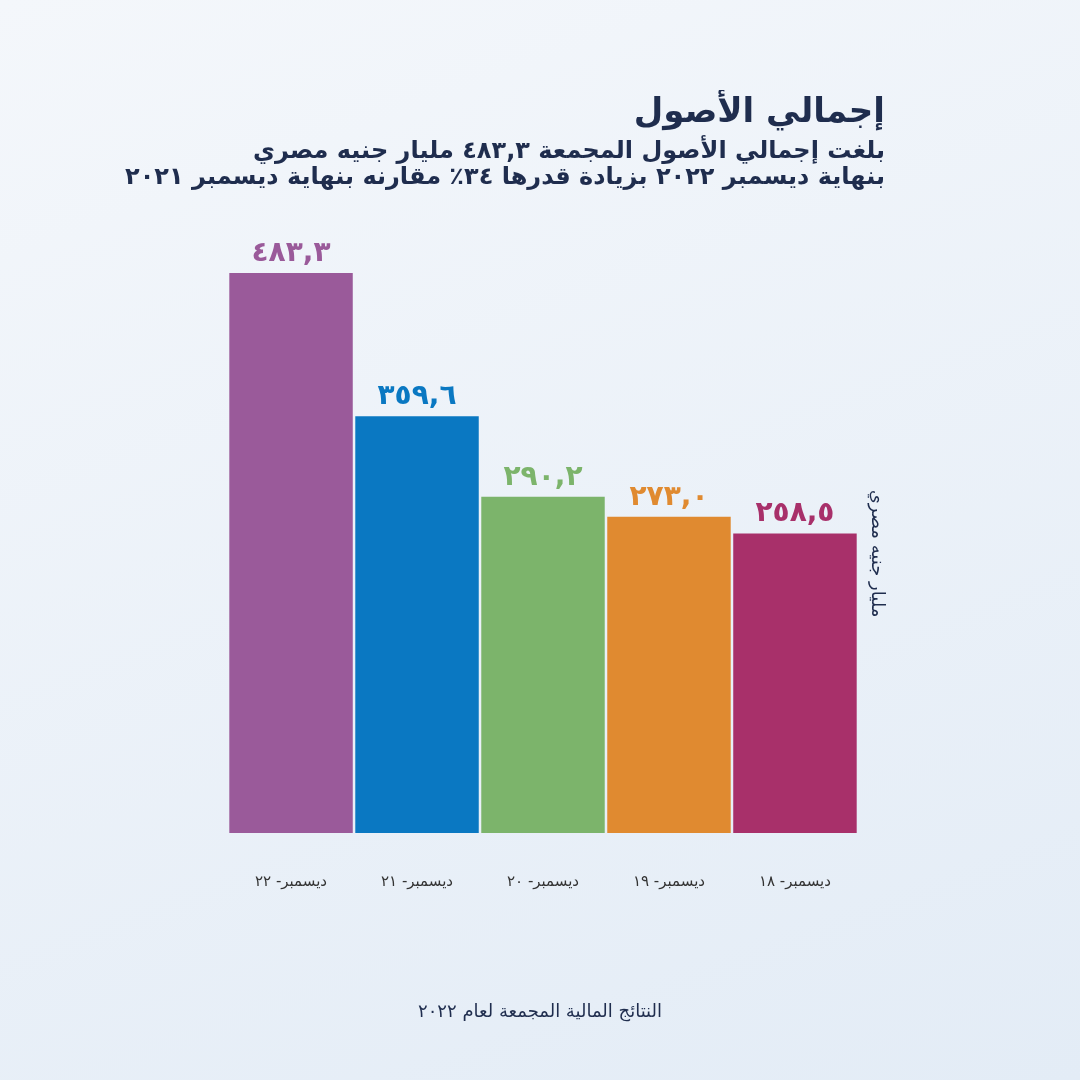 This screenshot has height=1080, width=1080. I want to click on x-tick-label: ديسمبر- ١٨, so click(794, 880).